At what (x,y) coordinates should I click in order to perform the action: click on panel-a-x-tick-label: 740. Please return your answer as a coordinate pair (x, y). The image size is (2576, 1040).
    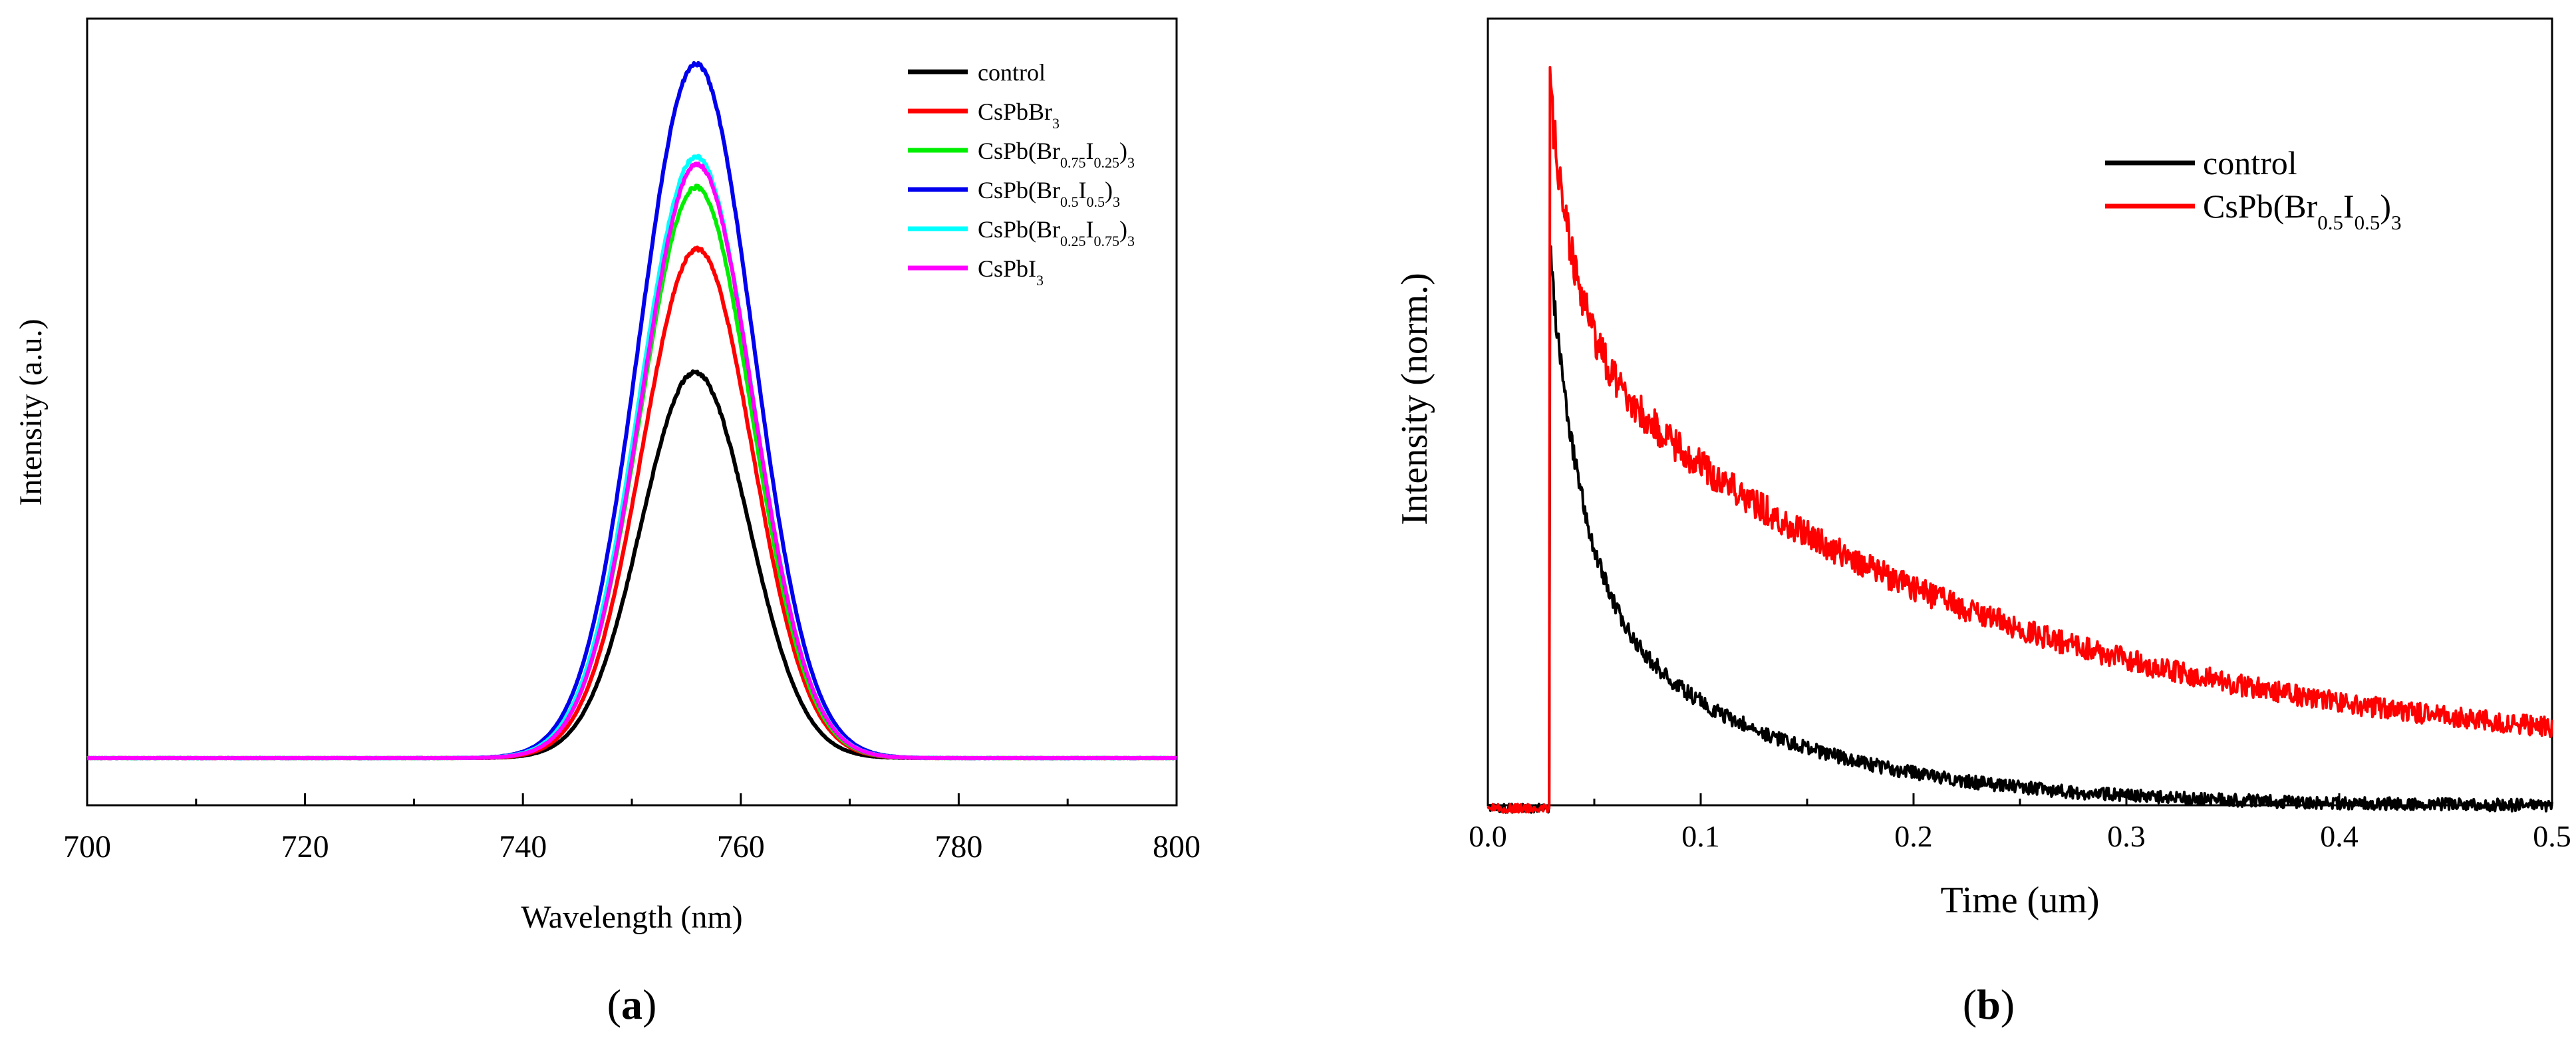
    Looking at the image, I should click on (523, 846).